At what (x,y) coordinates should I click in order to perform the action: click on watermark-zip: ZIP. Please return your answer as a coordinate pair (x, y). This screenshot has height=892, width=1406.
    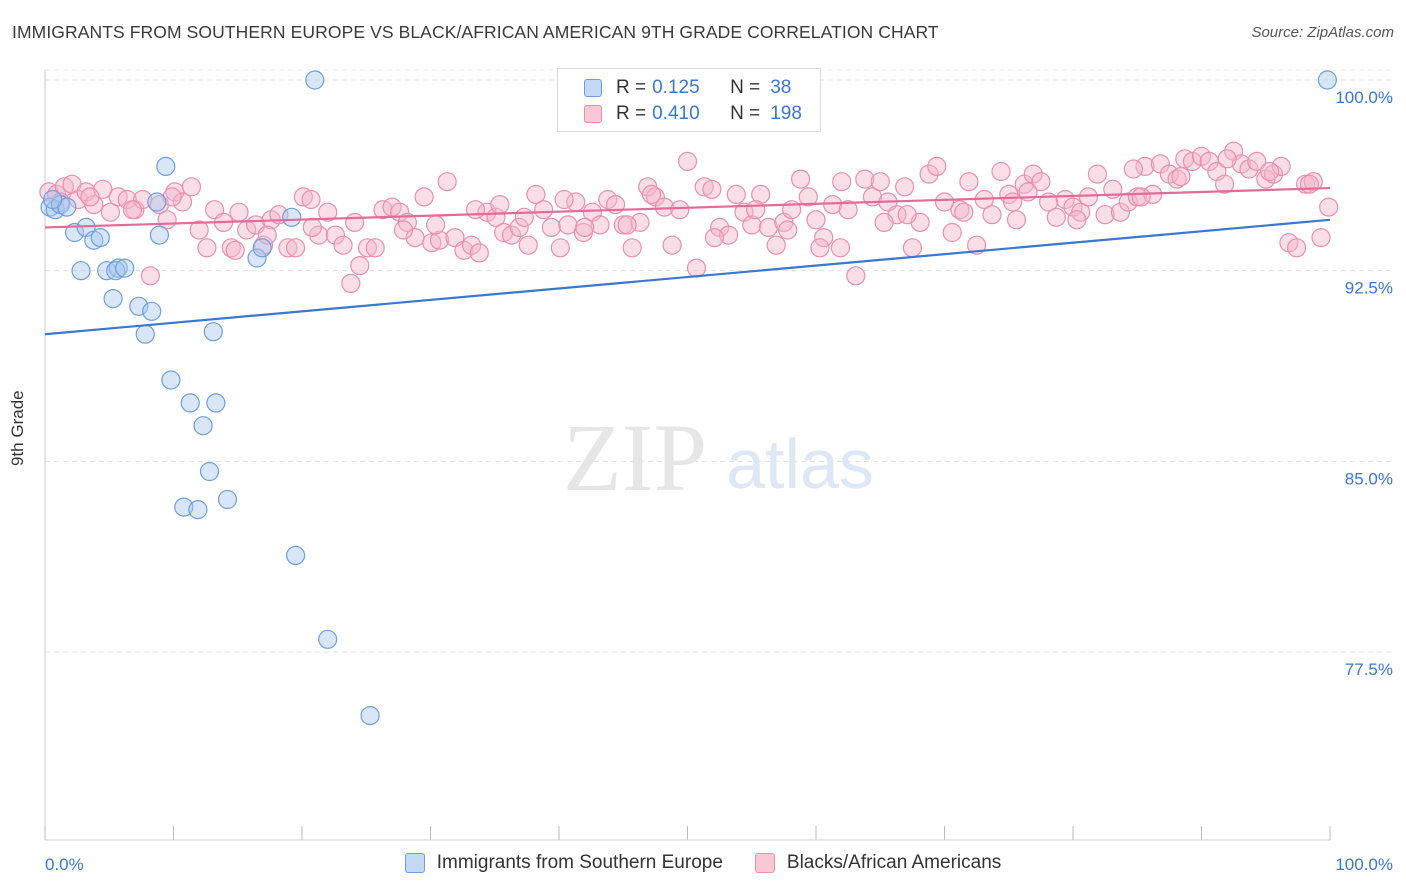
    Looking at the image, I should click on (635, 457).